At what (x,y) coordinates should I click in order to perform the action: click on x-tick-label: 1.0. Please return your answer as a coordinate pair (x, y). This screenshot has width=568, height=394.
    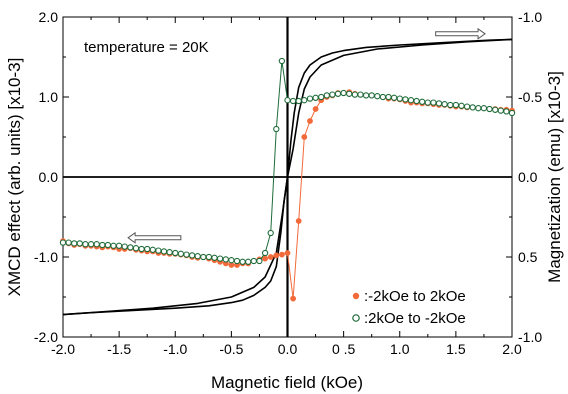
    Looking at the image, I should click on (400, 349).